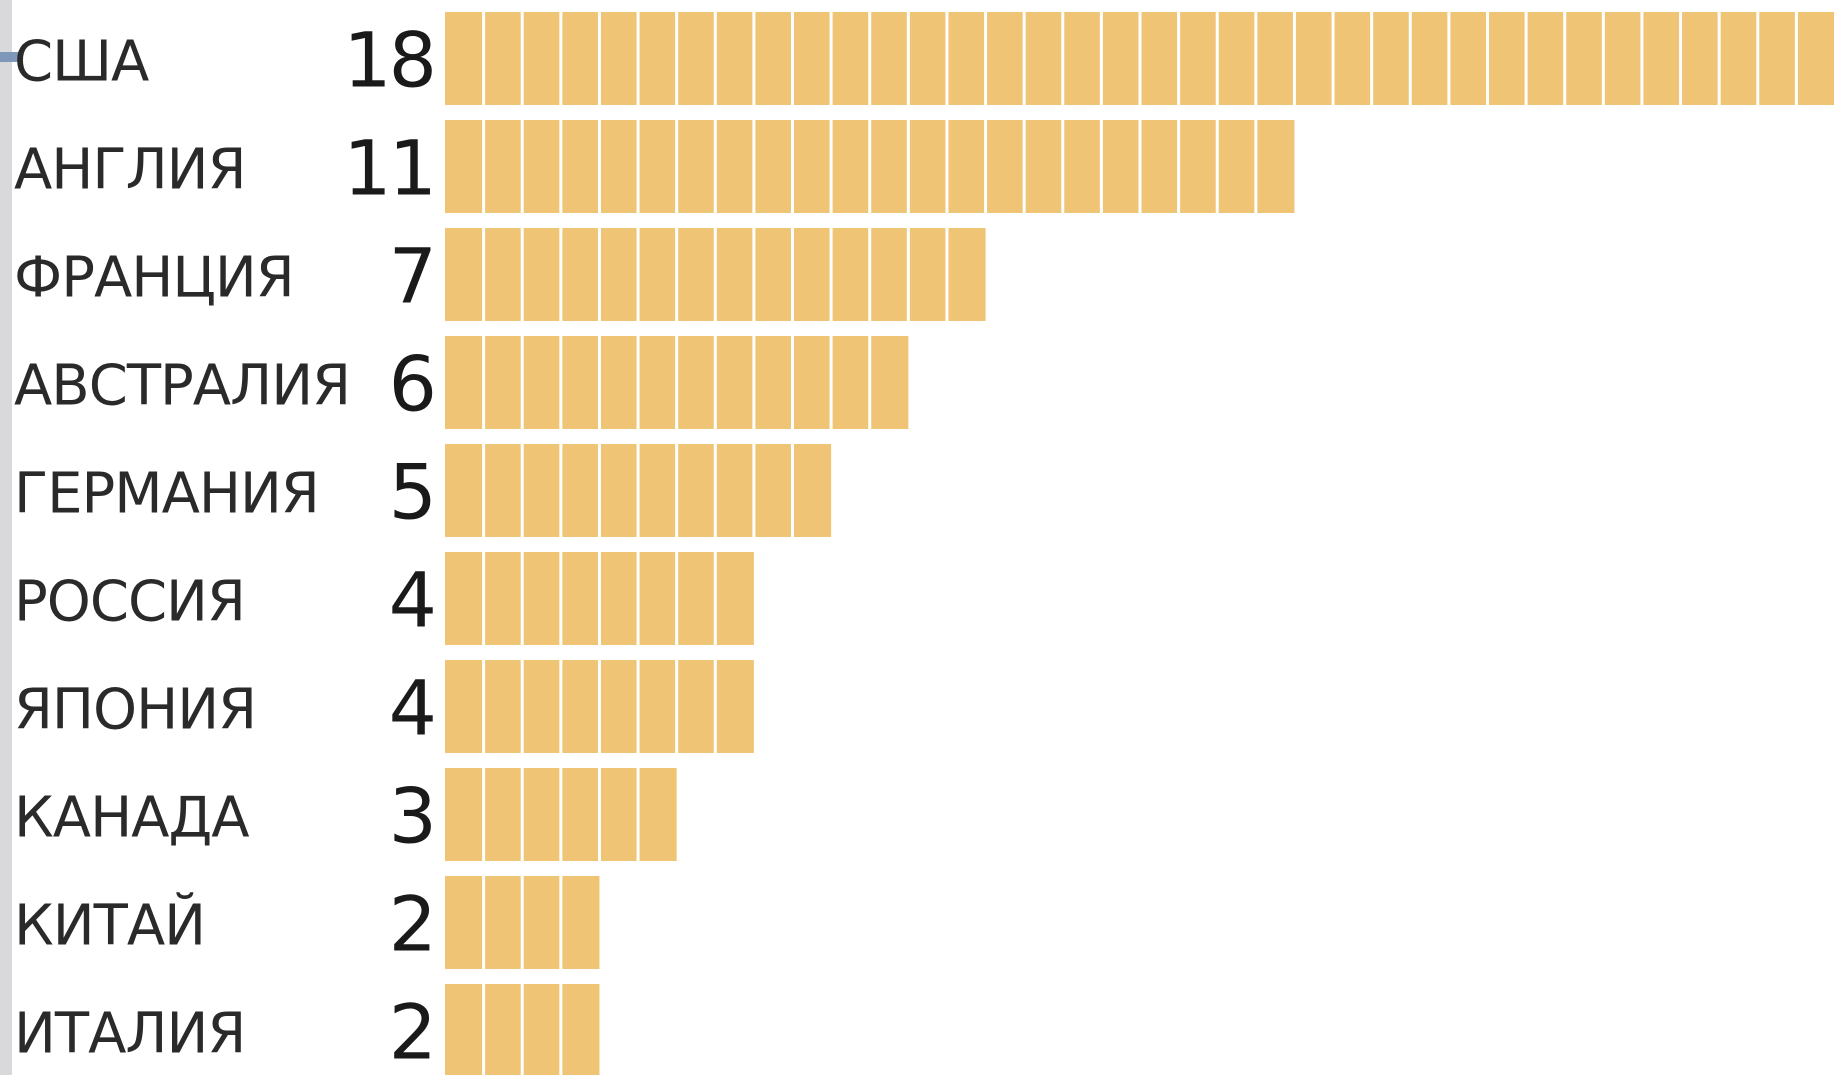 The width and height of the screenshot is (1834, 1075). What do you see at coordinates (81, 62) in the screenshot?
I see `category-label: США` at bounding box center [81, 62].